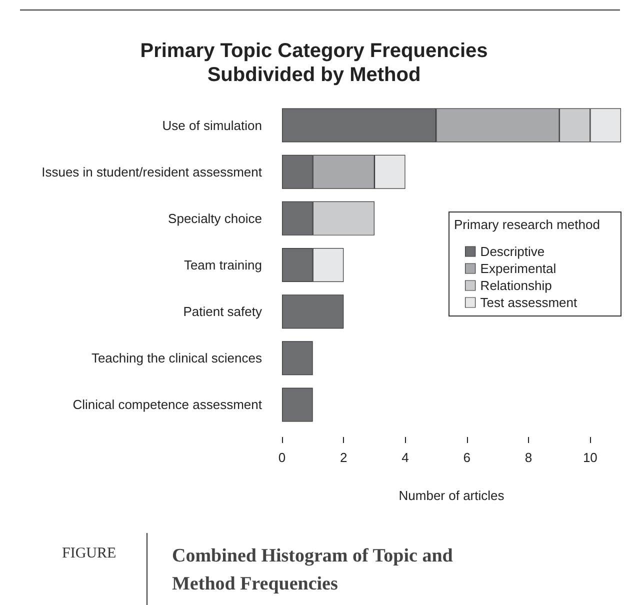 Image resolution: width=628 pixels, height=605 pixels. What do you see at coordinates (223, 265) in the screenshot?
I see `y-tick-label: Team training` at bounding box center [223, 265].